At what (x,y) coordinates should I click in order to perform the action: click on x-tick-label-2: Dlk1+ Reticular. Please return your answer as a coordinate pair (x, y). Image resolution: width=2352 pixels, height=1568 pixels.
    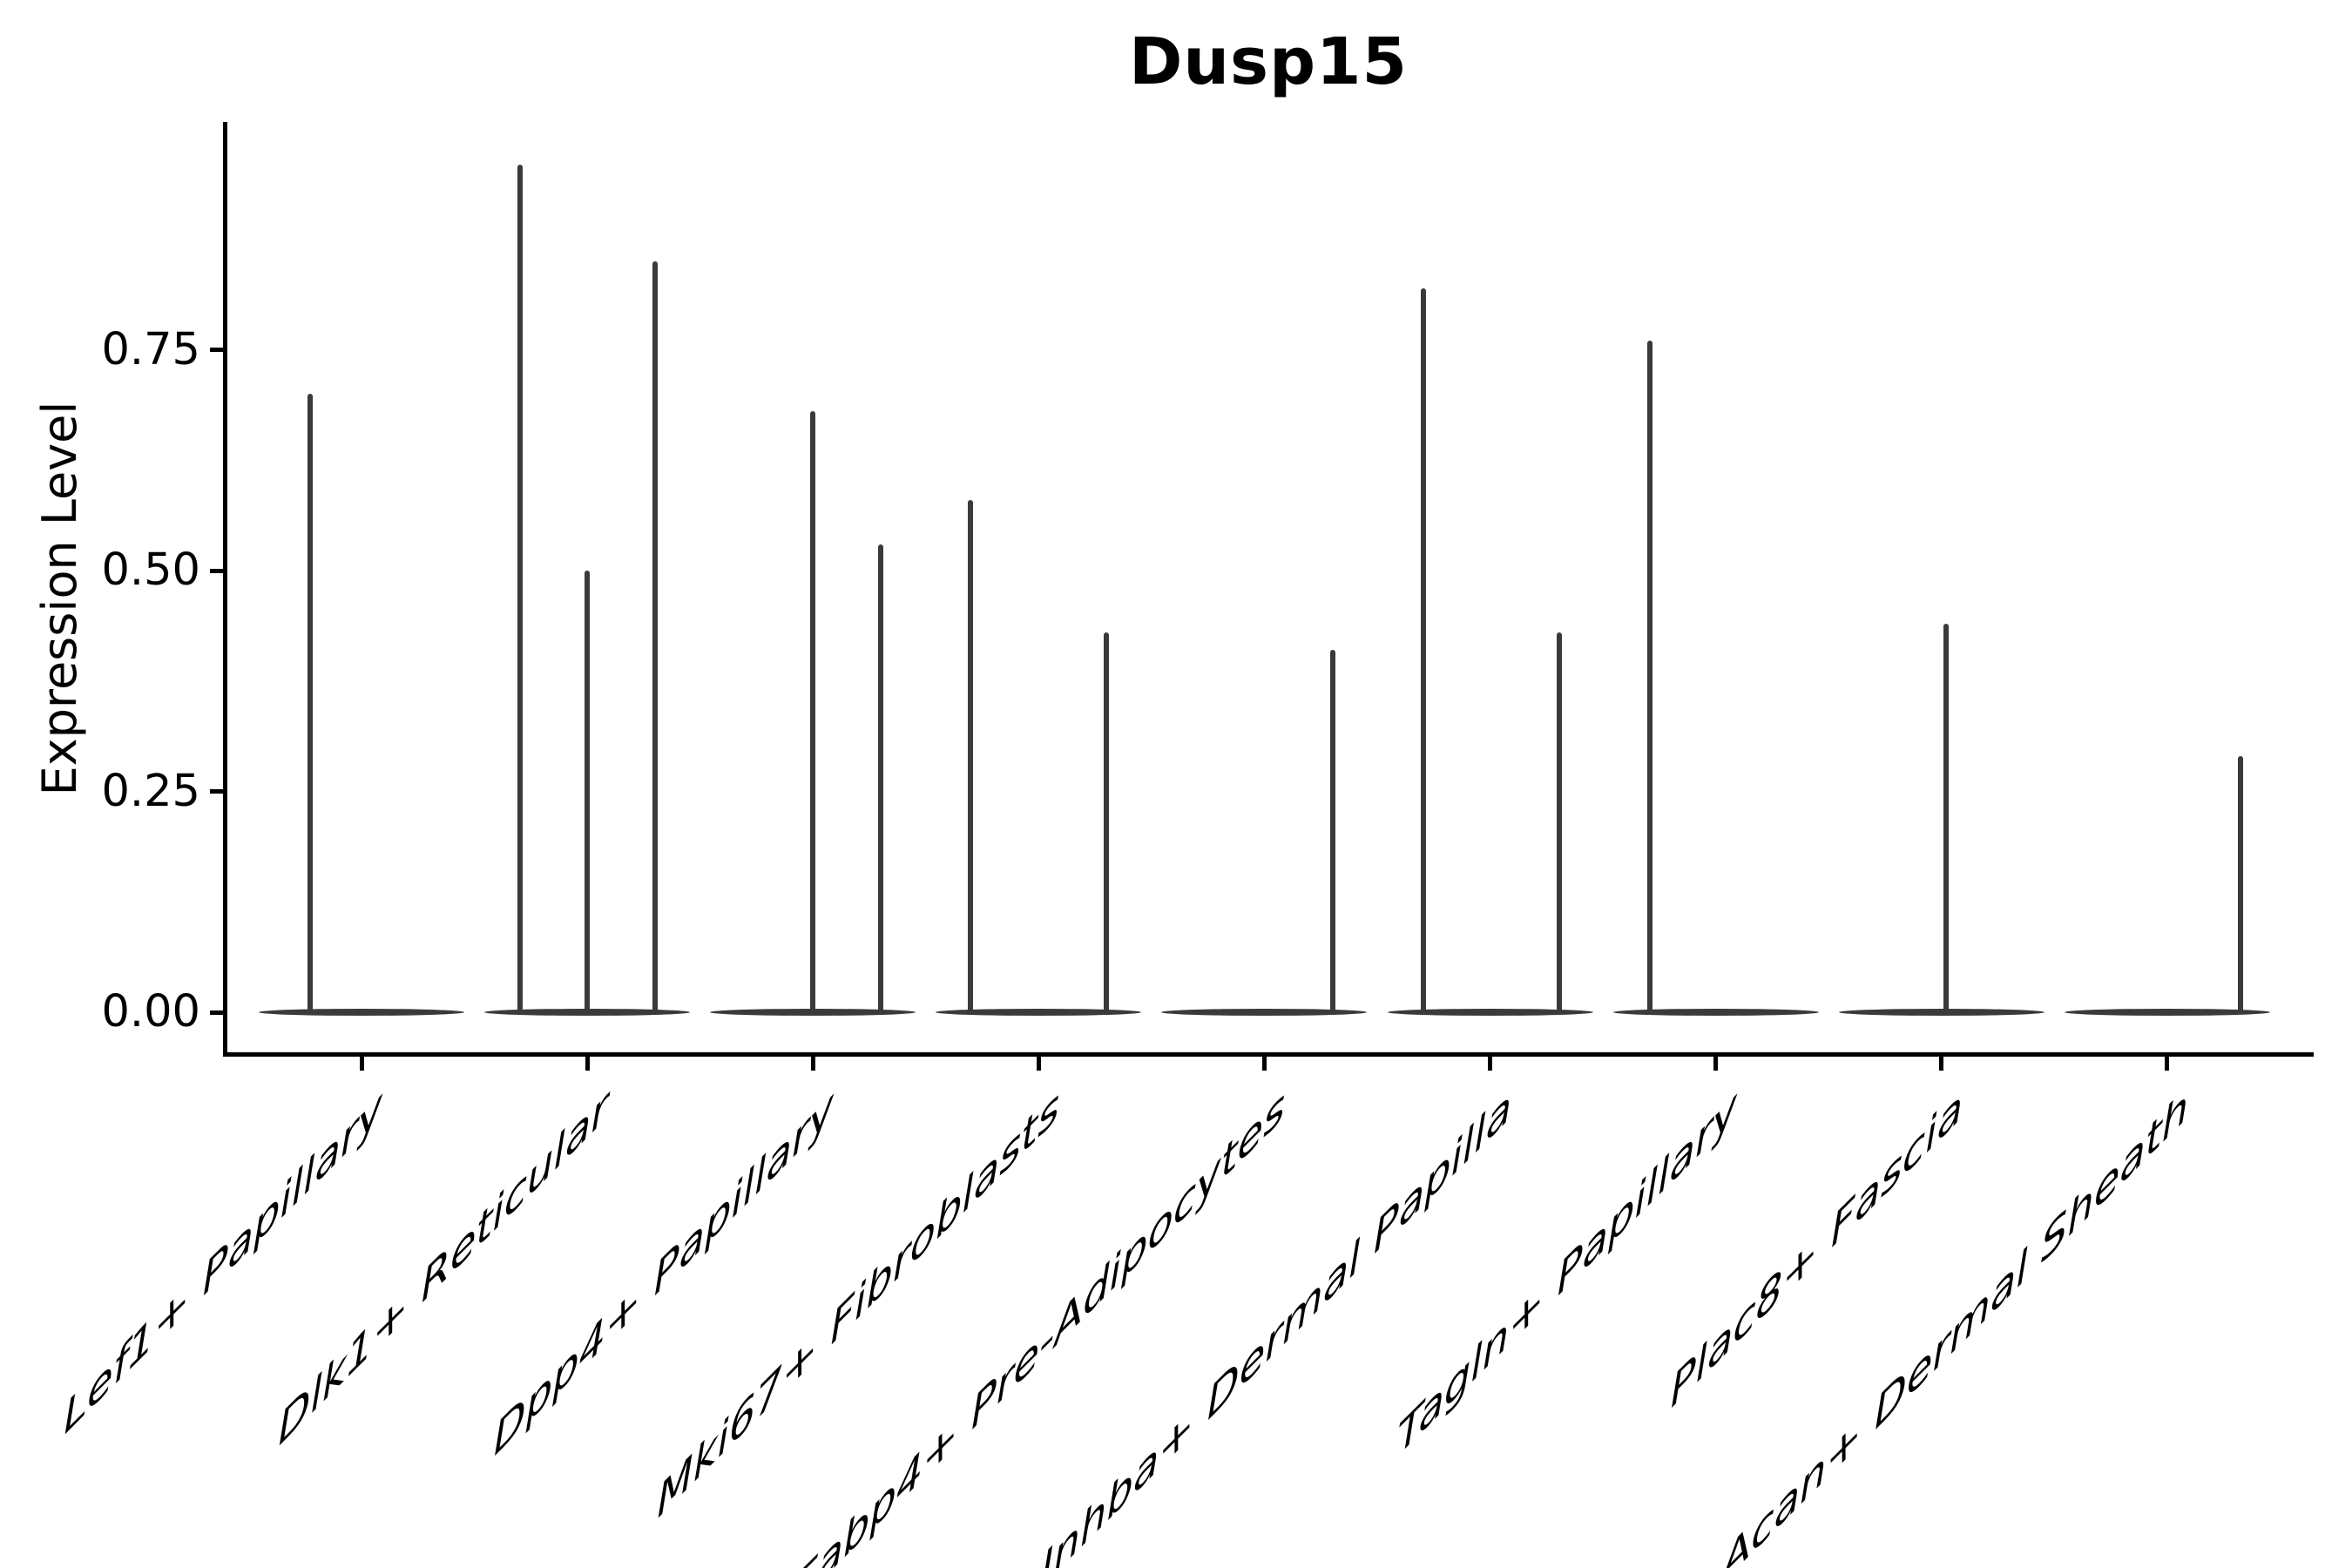
    Looking at the image, I should click on (443, 1267).